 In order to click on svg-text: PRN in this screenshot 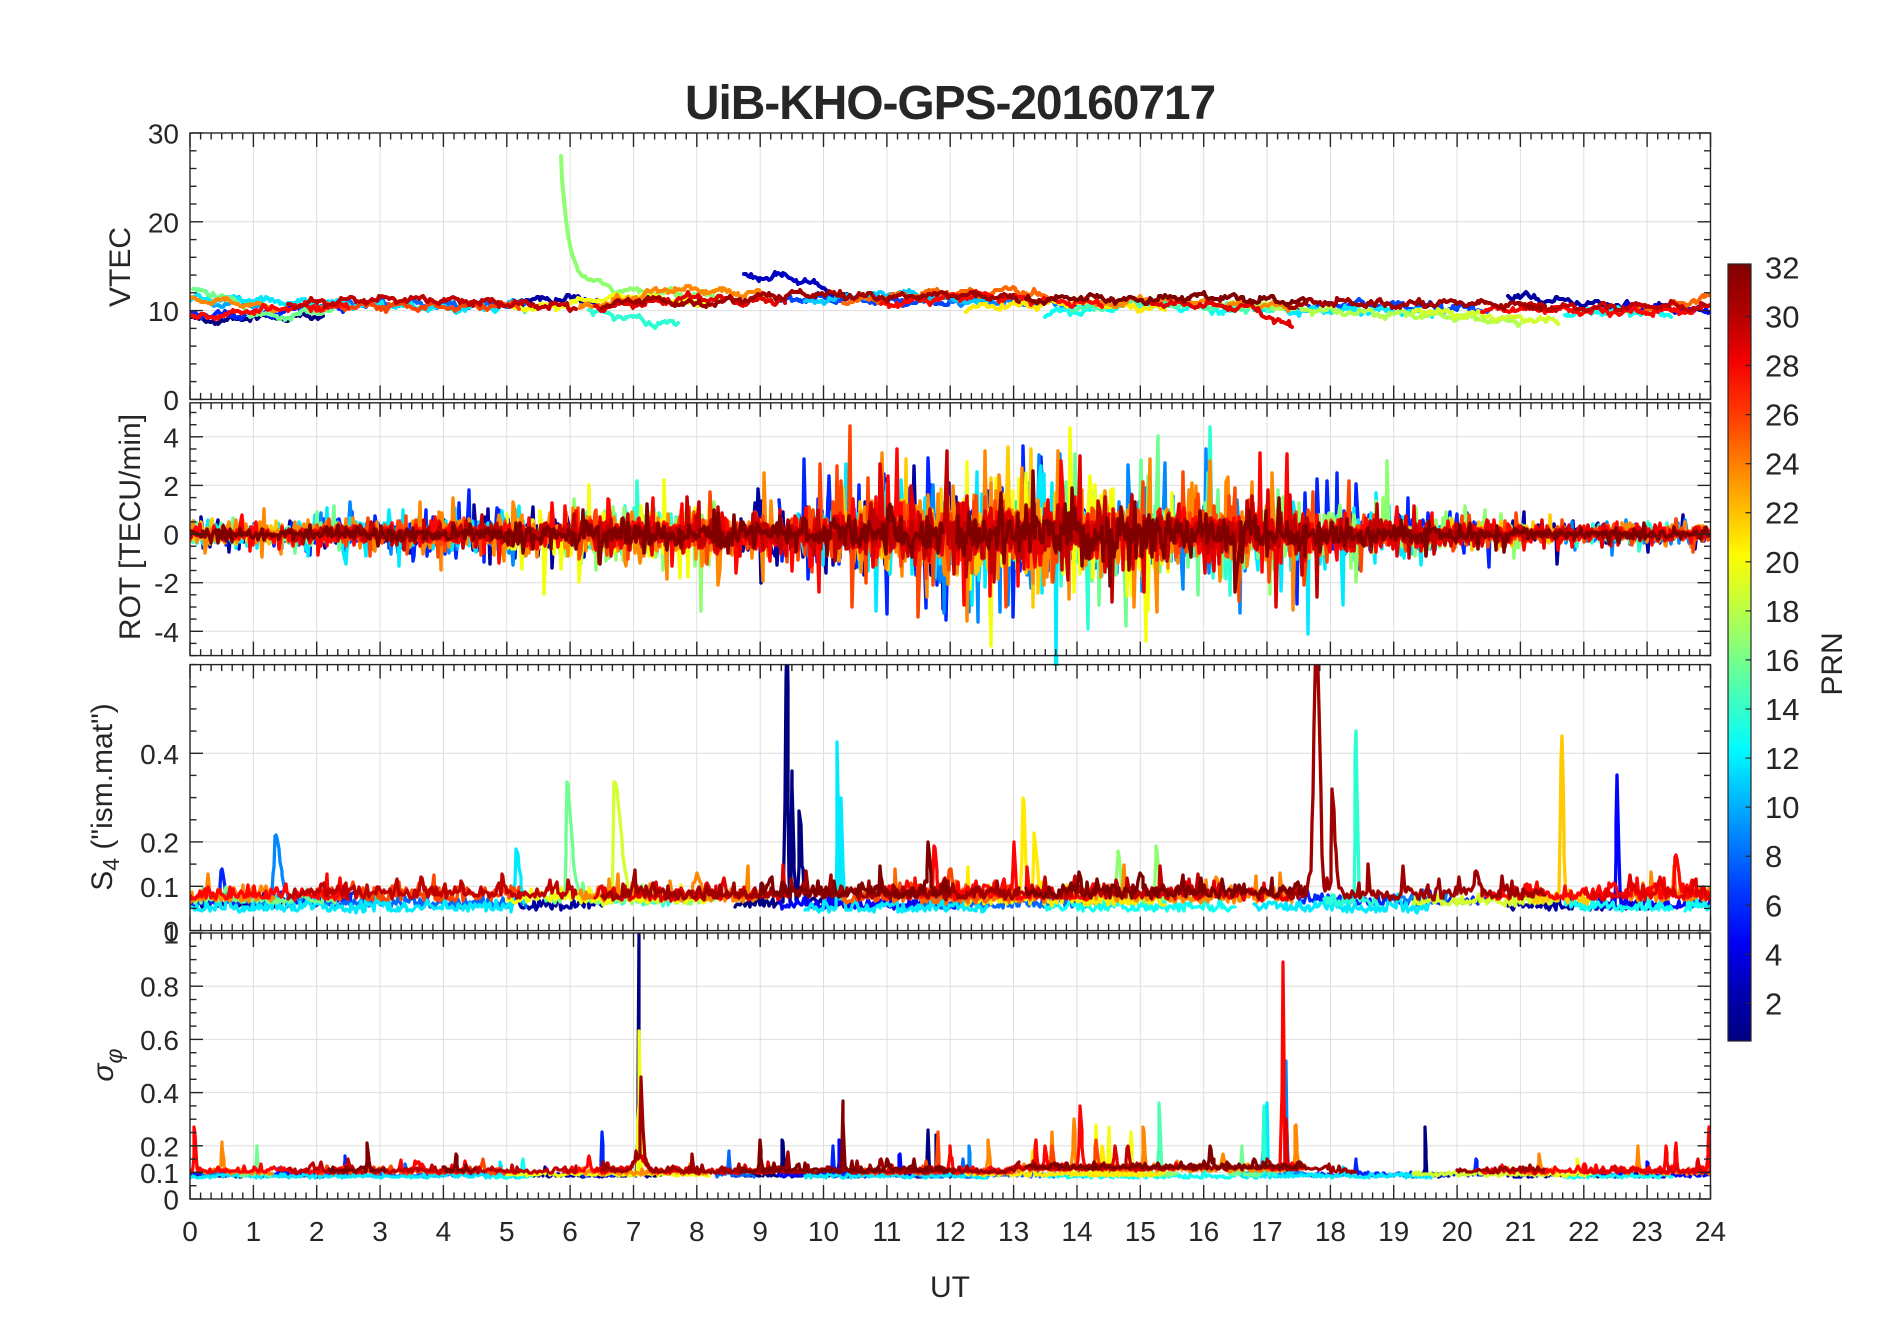, I will do `click(1832, 663)`.